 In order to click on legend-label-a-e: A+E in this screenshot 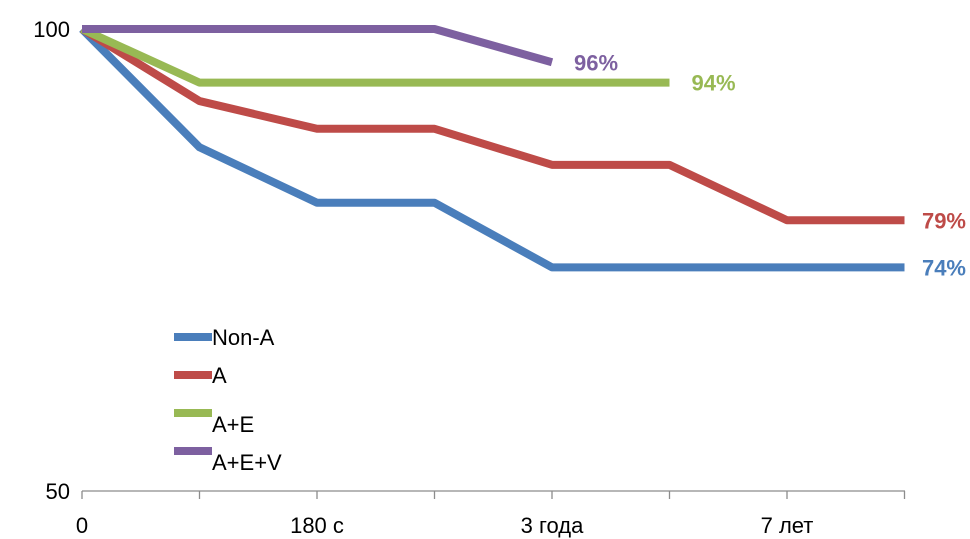, I will do `click(233, 424)`.